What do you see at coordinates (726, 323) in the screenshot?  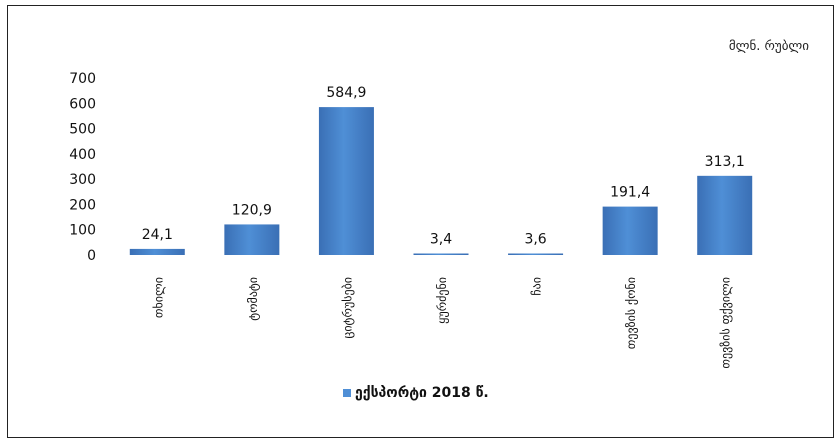 I see `category-label: თევზის ფქვილი` at bounding box center [726, 323].